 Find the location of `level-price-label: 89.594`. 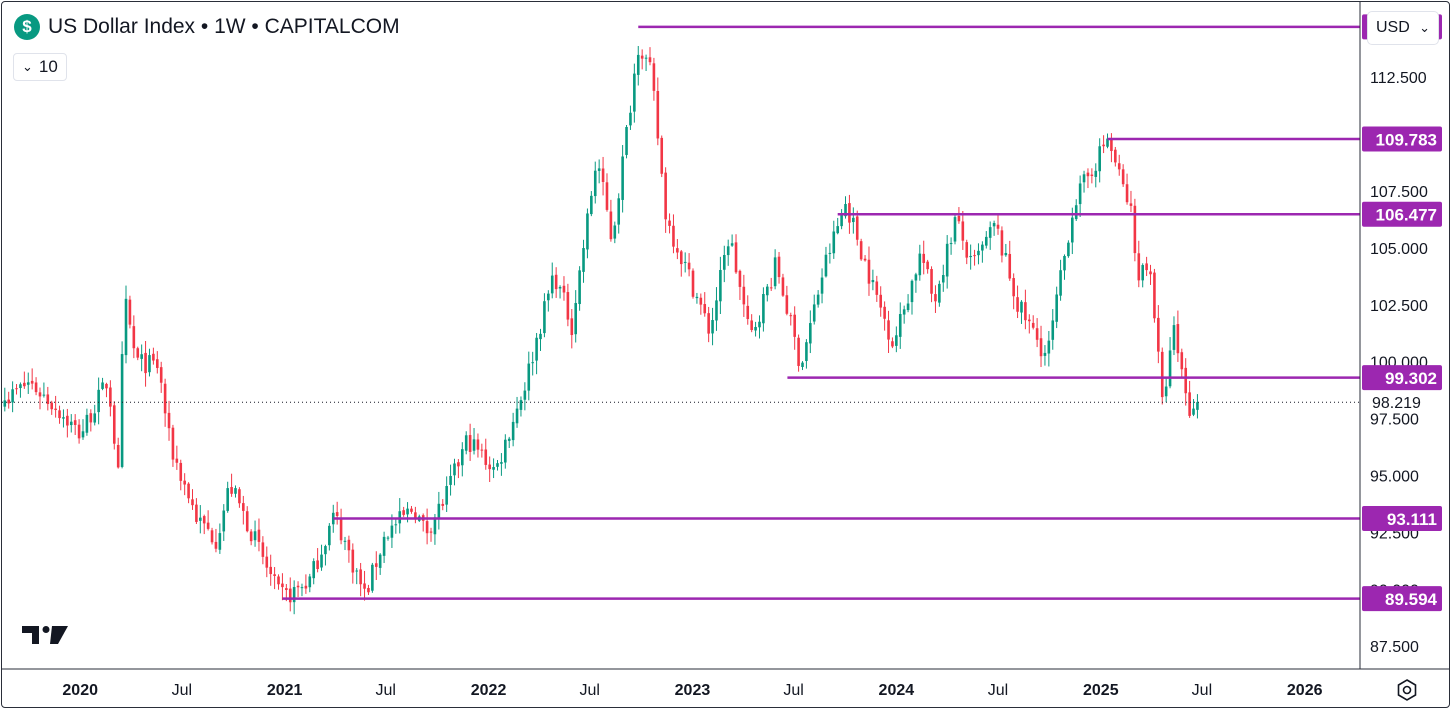

level-price-label: 89.594 is located at coordinates (1402, 599).